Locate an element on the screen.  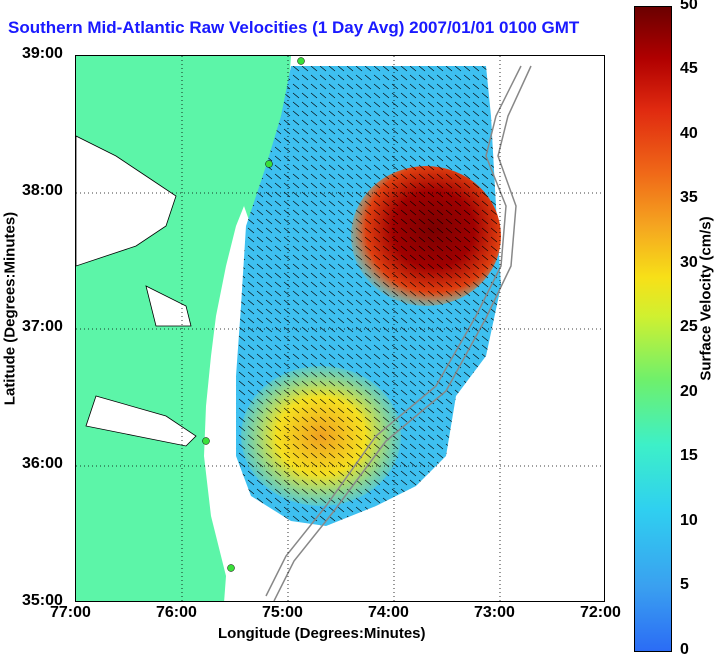
x-tick: 75:00 is located at coordinates (282, 612).